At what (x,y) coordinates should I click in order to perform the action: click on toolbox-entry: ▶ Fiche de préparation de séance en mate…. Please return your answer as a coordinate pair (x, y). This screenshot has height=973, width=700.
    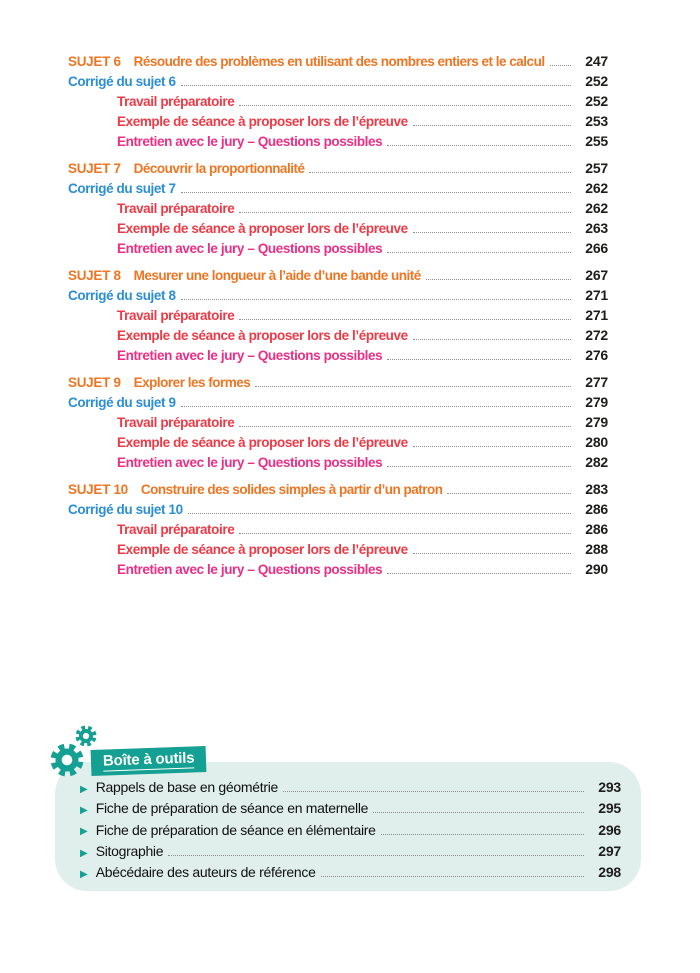
    Looking at the image, I should click on (350, 810).